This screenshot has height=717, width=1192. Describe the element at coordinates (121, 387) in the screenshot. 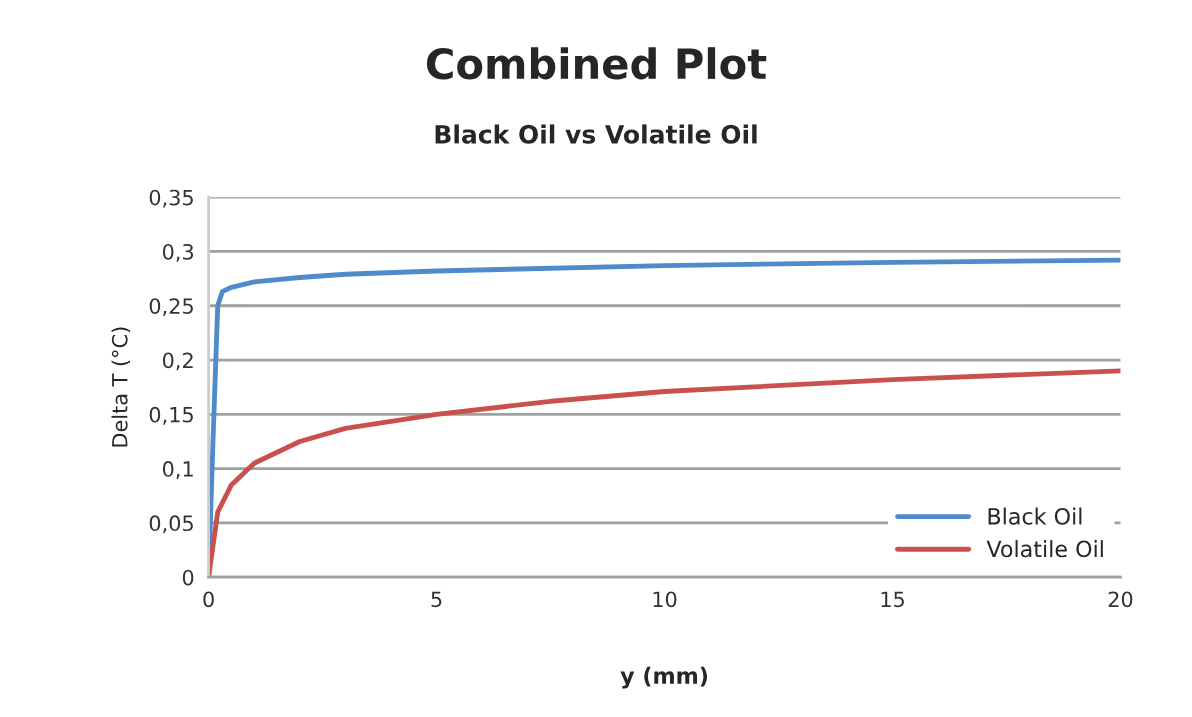

I see `y-axis-title: Delta T (°C)` at that location.